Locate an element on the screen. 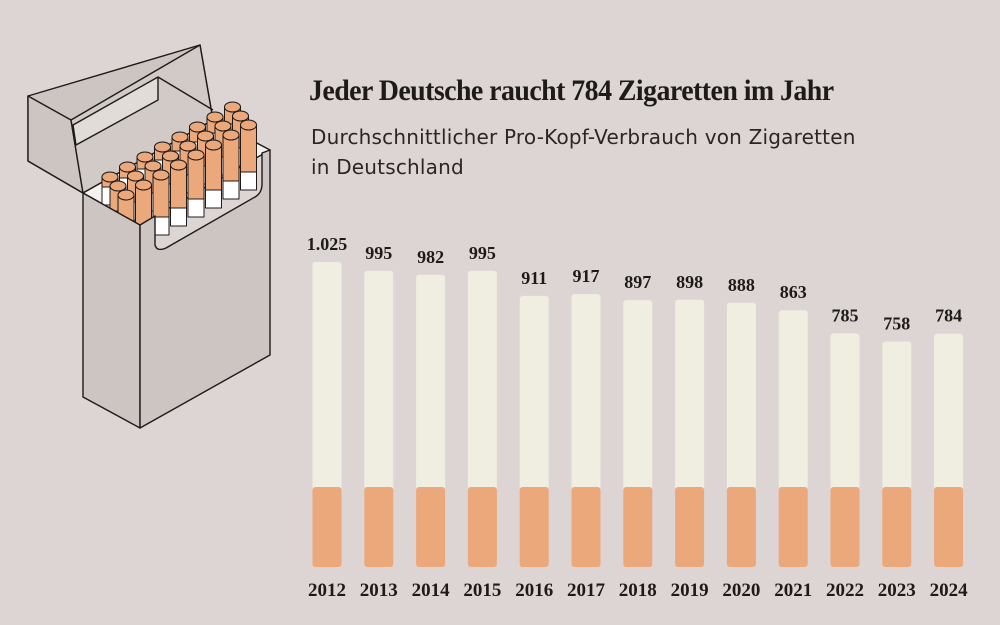 Image resolution: width=1000 pixels, height=625 pixels. bar-2012: 1.025 2012 is located at coordinates (327, 417).